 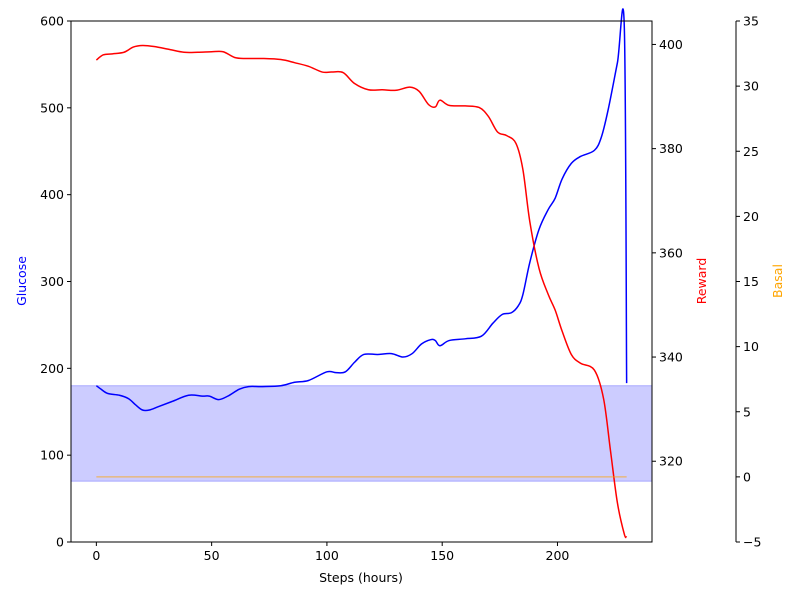 What do you see at coordinates (747, 476) in the screenshot?
I see `basal-tick-label: 0` at bounding box center [747, 476].